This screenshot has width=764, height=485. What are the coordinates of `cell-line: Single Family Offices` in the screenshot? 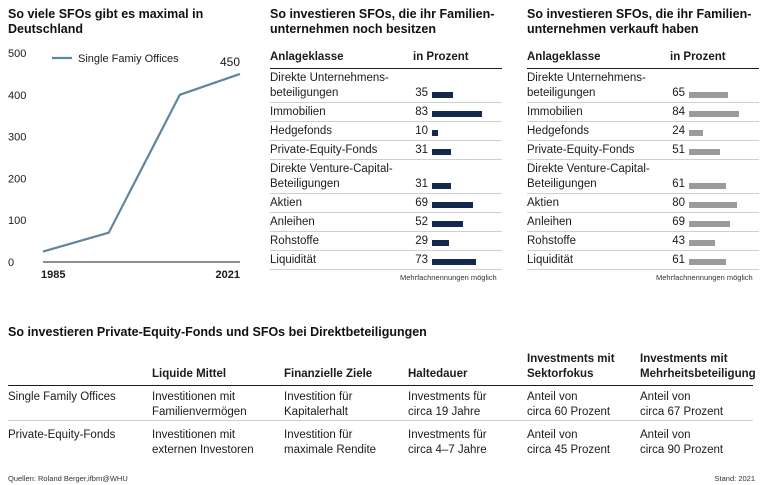 It's located at (62, 397).